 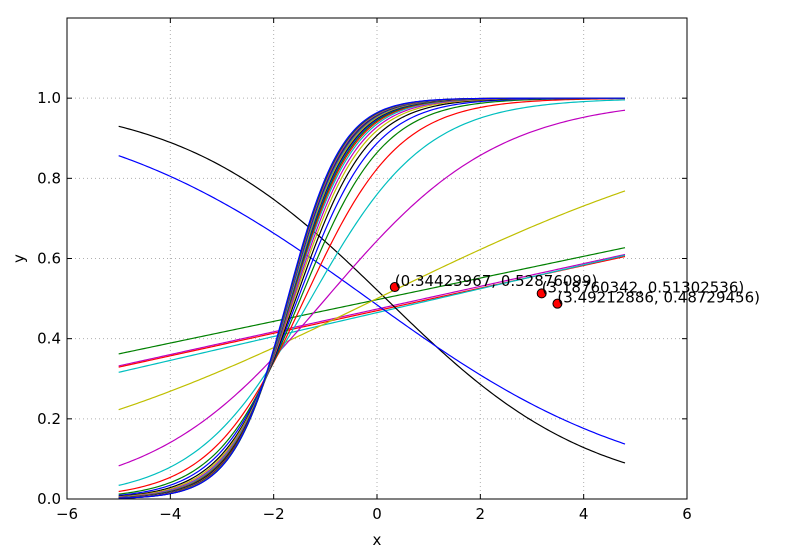 What do you see at coordinates (377, 540) in the screenshot?
I see `x-axis-label: x` at bounding box center [377, 540].